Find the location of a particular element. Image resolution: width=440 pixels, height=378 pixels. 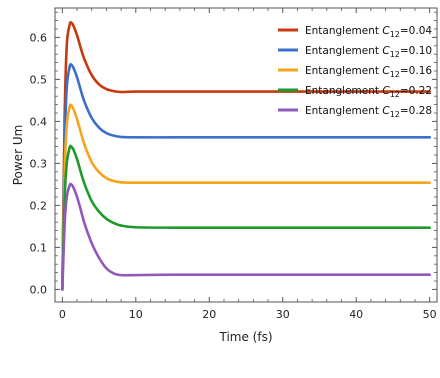

y-tick-label: 0.5 is located at coordinates (39, 79).